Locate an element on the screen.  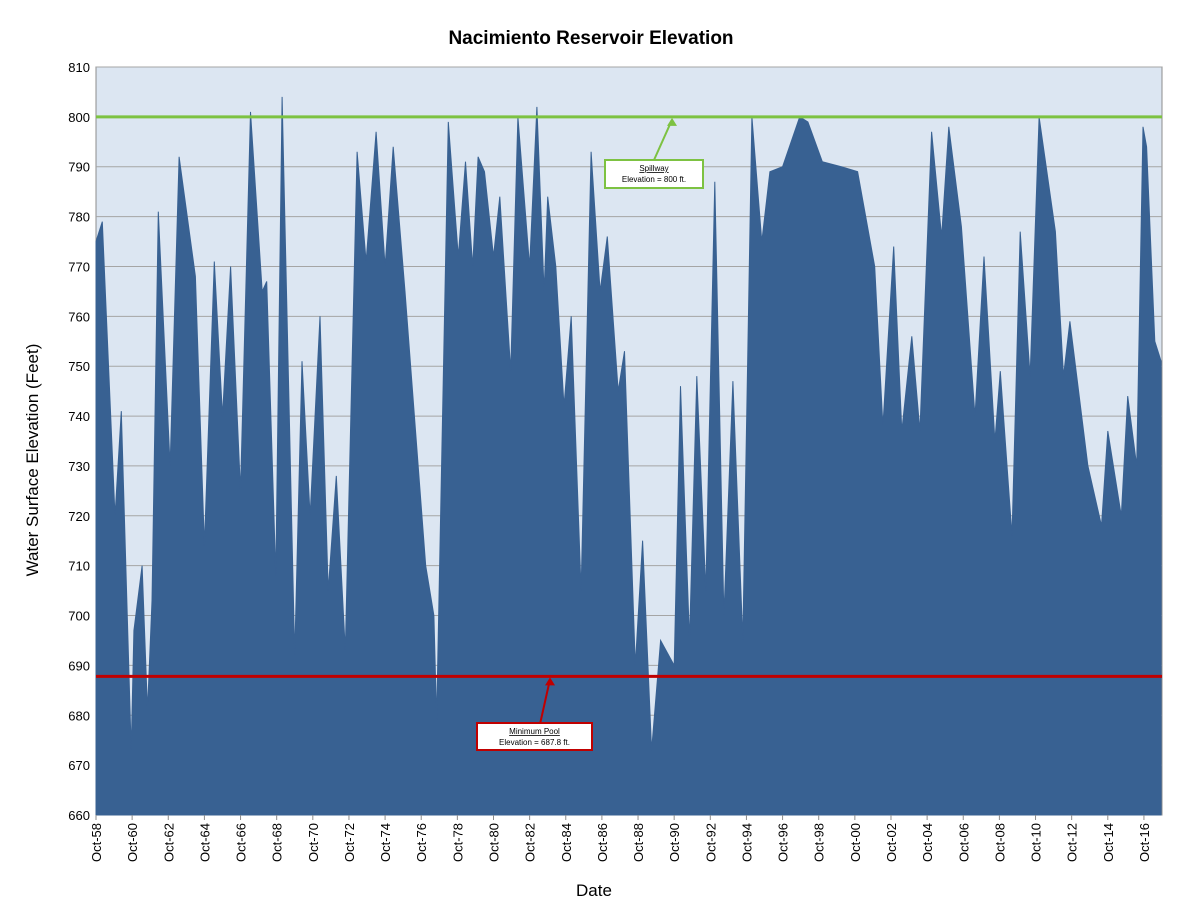
x-tick-label: Oct-94 is located at coordinates (746, 842).